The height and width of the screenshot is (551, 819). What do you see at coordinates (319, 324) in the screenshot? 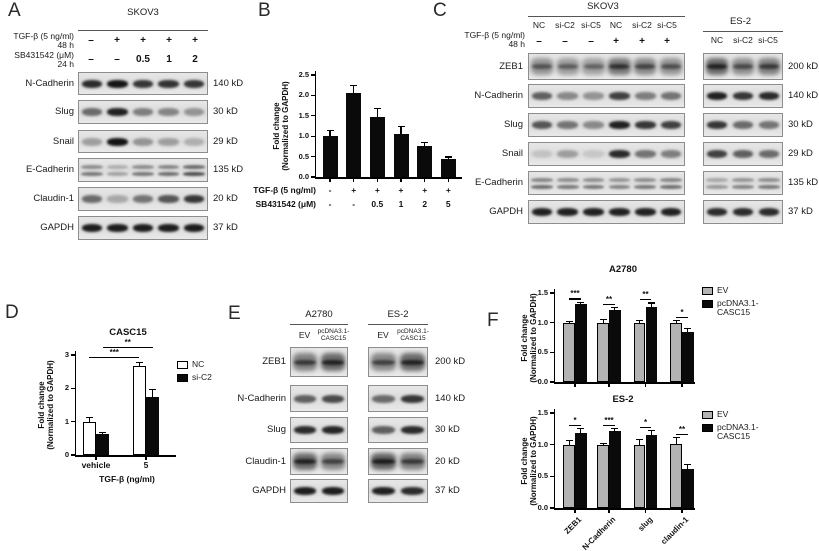
I see `header-underline` at bounding box center [319, 324].